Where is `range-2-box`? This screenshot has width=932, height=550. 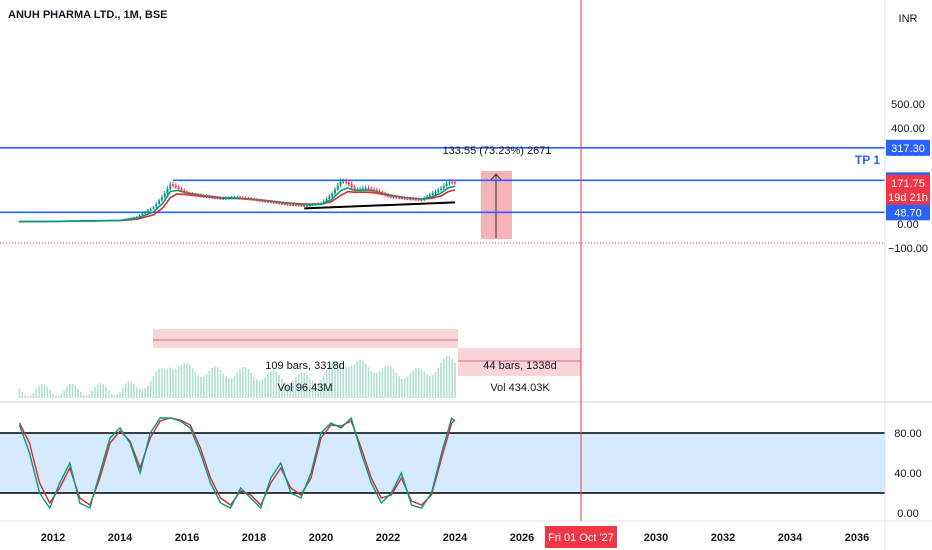
range-2-box is located at coordinates (519, 362).